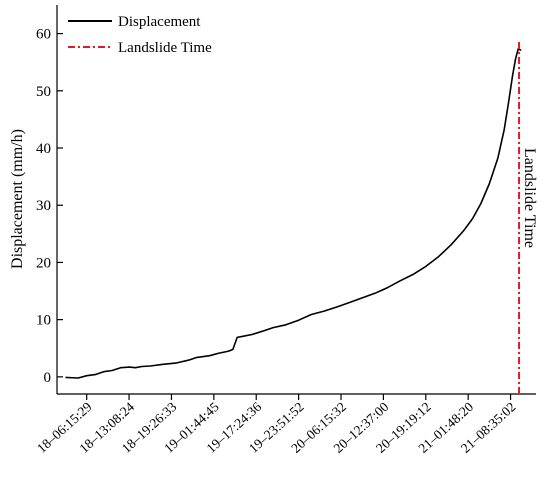 The width and height of the screenshot is (550, 482). Describe the element at coordinates (159, 22) in the screenshot. I see `legend-label-displacement: Displacement` at that location.